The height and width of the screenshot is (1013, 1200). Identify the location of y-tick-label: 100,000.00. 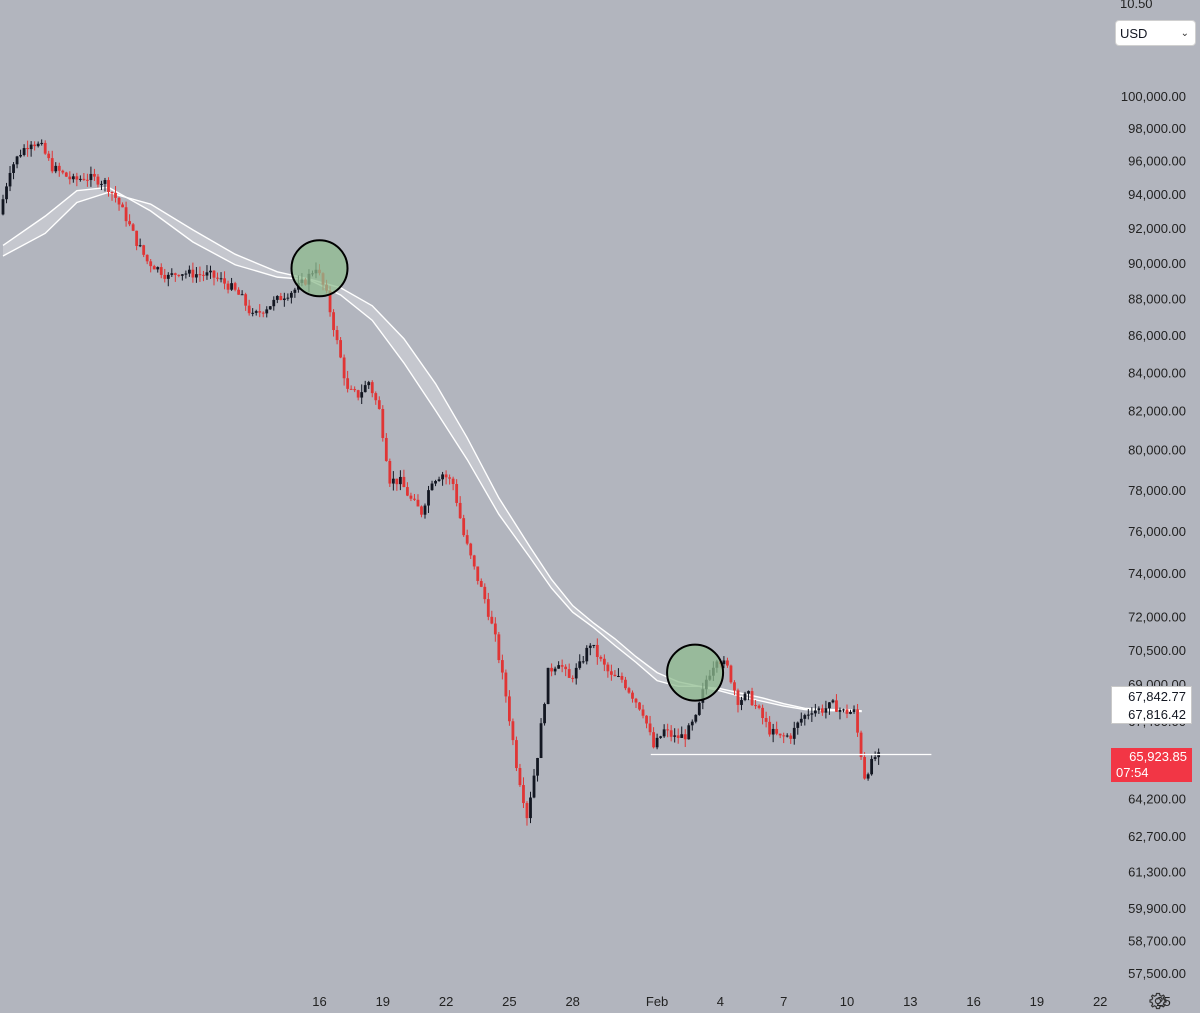
(1153, 96).